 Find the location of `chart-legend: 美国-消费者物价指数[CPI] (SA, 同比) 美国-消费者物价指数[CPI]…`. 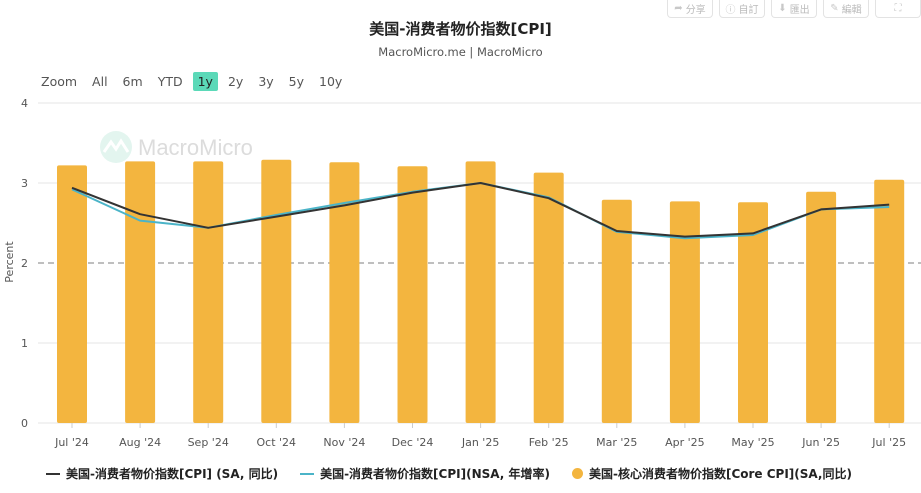

chart-legend: 美国-消费者物价指数[CPI] (SA, 同比) 美国-消费者物价指数[CPI]… is located at coordinates (460, 473).